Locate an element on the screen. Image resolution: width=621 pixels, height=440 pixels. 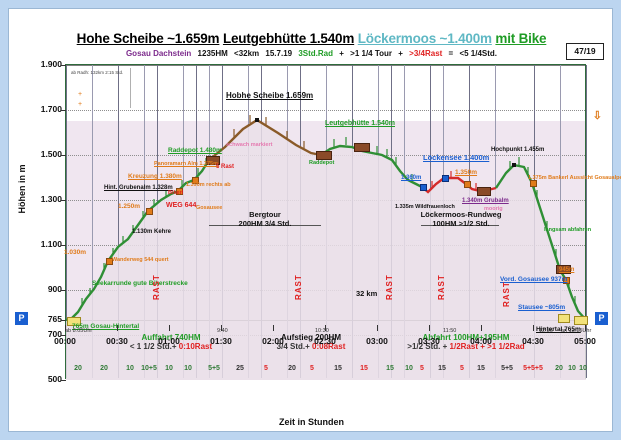
span-label-loeckermoos: Löckermoos-Rundweg 100HM >1/2 Std. is located at coordinates (461, 219).